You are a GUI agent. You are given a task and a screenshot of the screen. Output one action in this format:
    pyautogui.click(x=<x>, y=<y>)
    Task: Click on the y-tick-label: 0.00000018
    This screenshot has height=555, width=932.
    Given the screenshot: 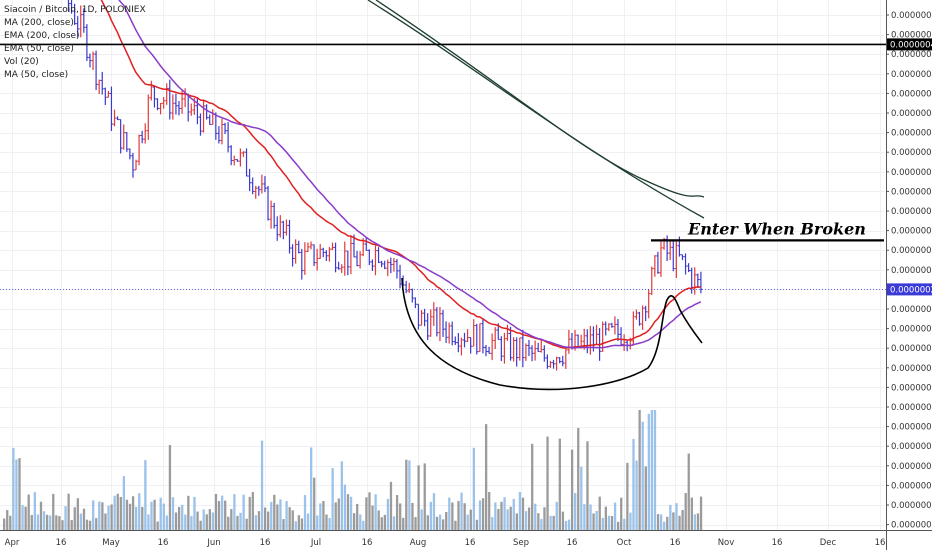 What is the action you would take?
    pyautogui.click(x=911, y=349)
    